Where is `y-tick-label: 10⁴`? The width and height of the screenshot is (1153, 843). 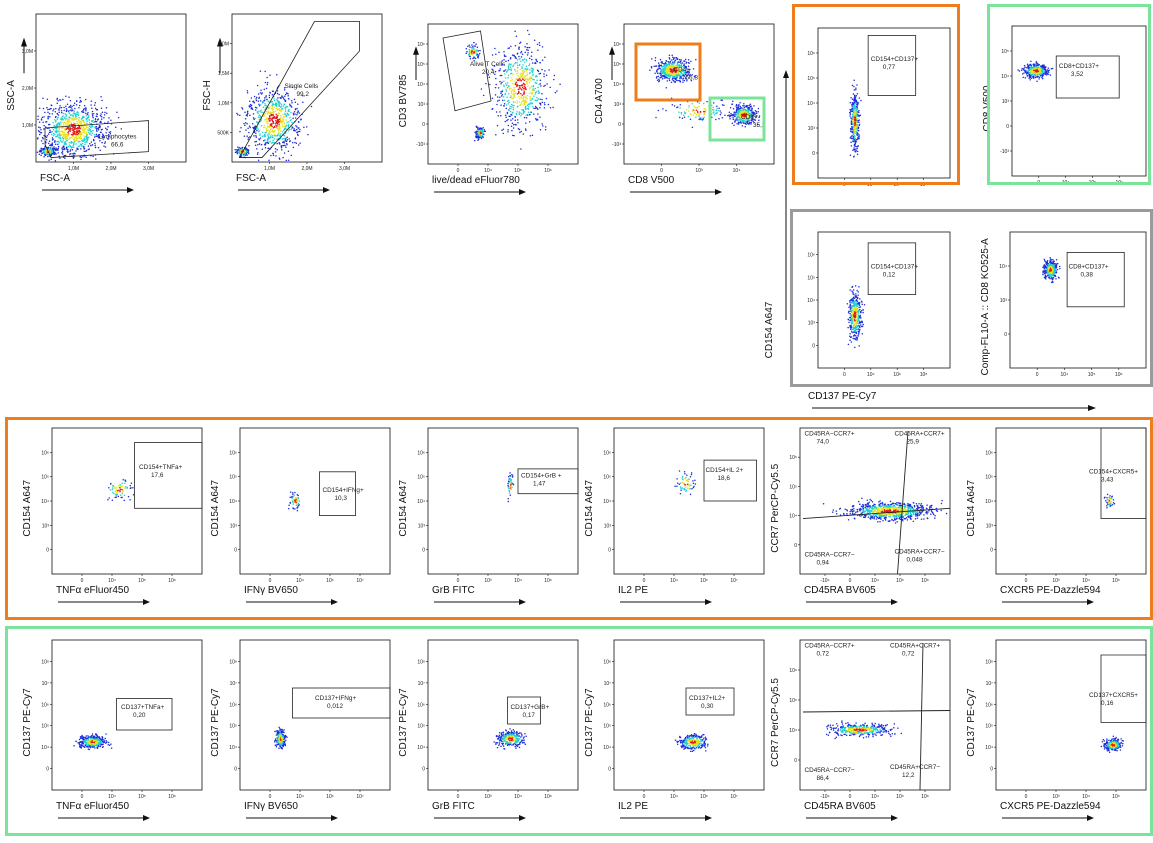
y-tick-label: 10⁴ is located at coordinates (1005, 77).